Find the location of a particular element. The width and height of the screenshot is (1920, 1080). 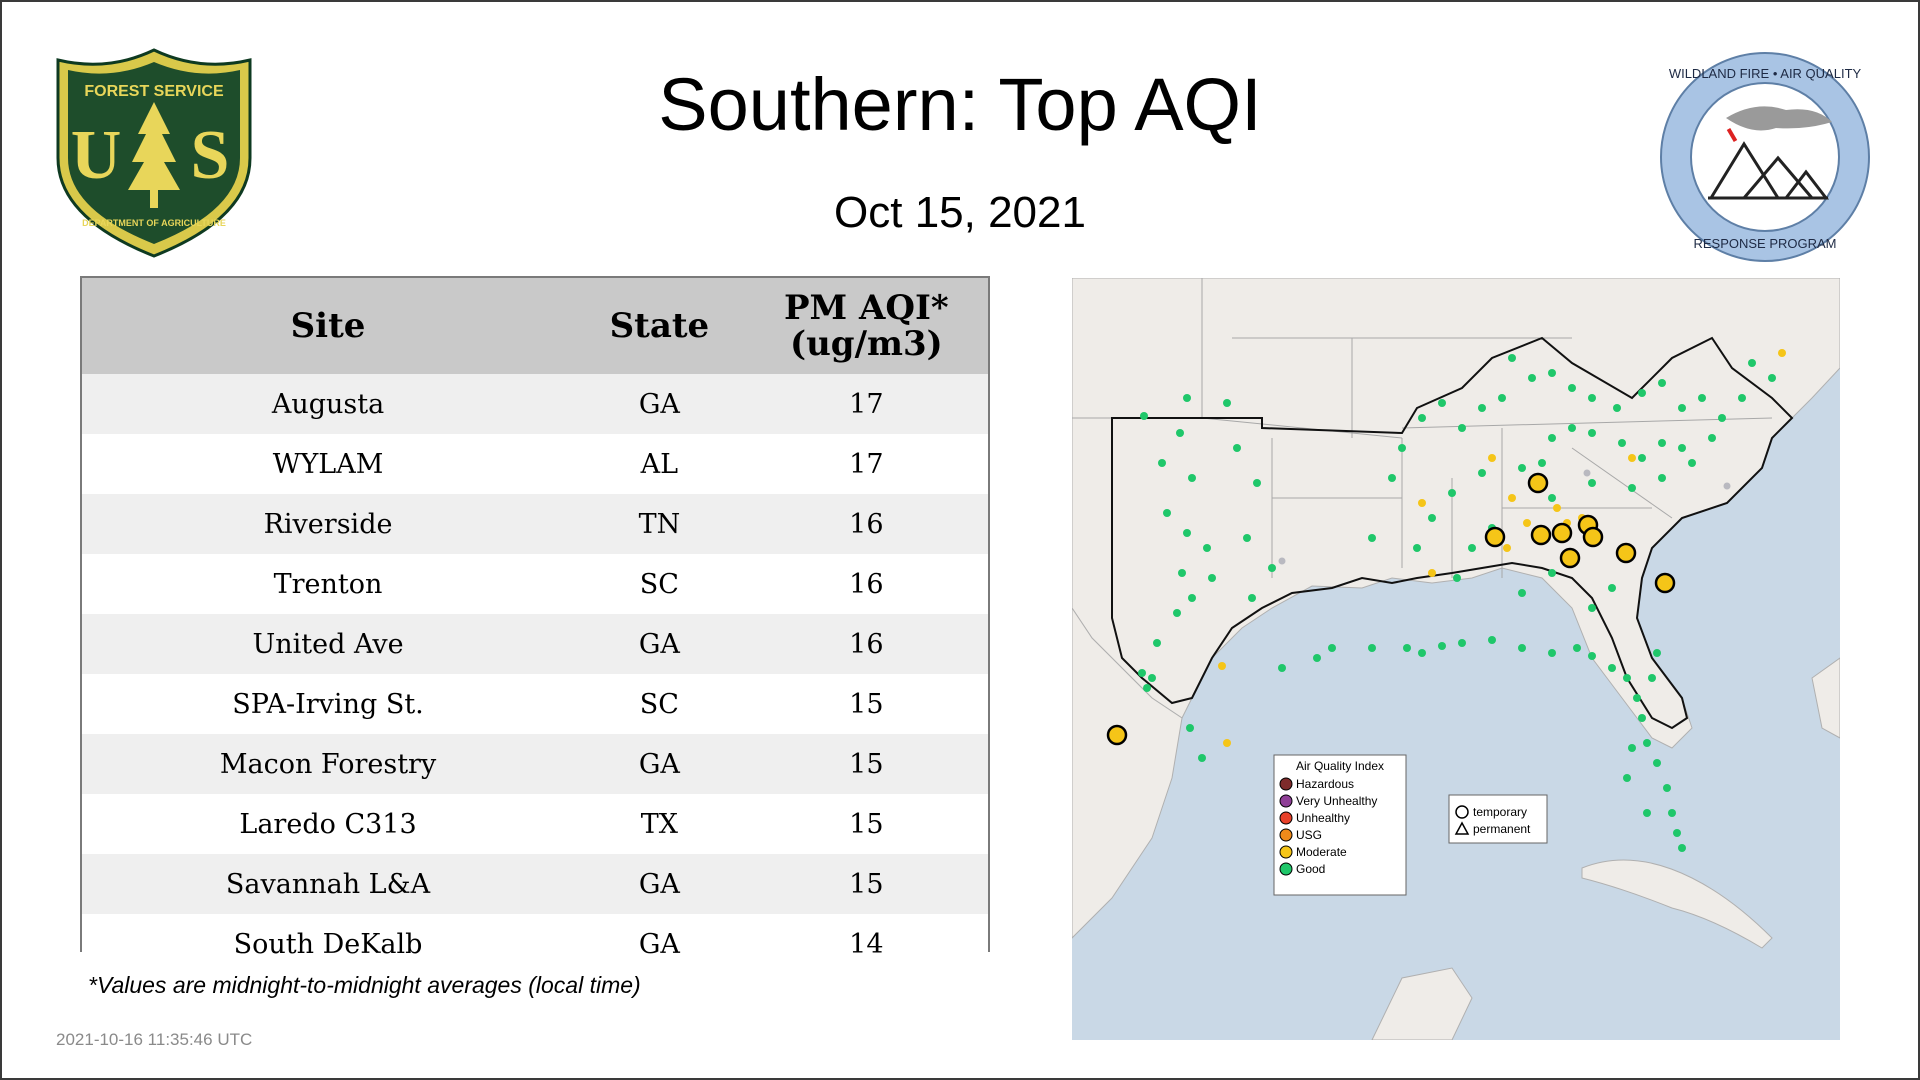

legend-label: USG is located at coordinates (1309, 835).